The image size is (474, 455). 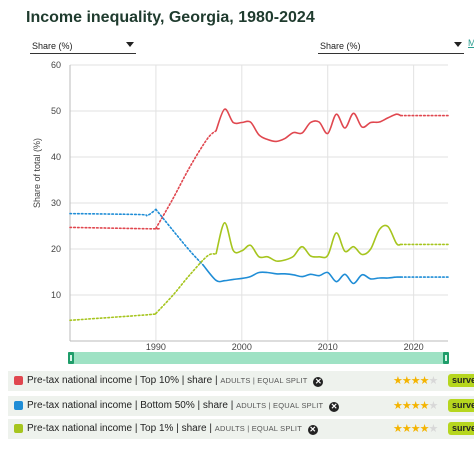 What do you see at coordinates (37, 173) in the screenshot?
I see `y-axis-title: Share of total (%)` at bounding box center [37, 173].